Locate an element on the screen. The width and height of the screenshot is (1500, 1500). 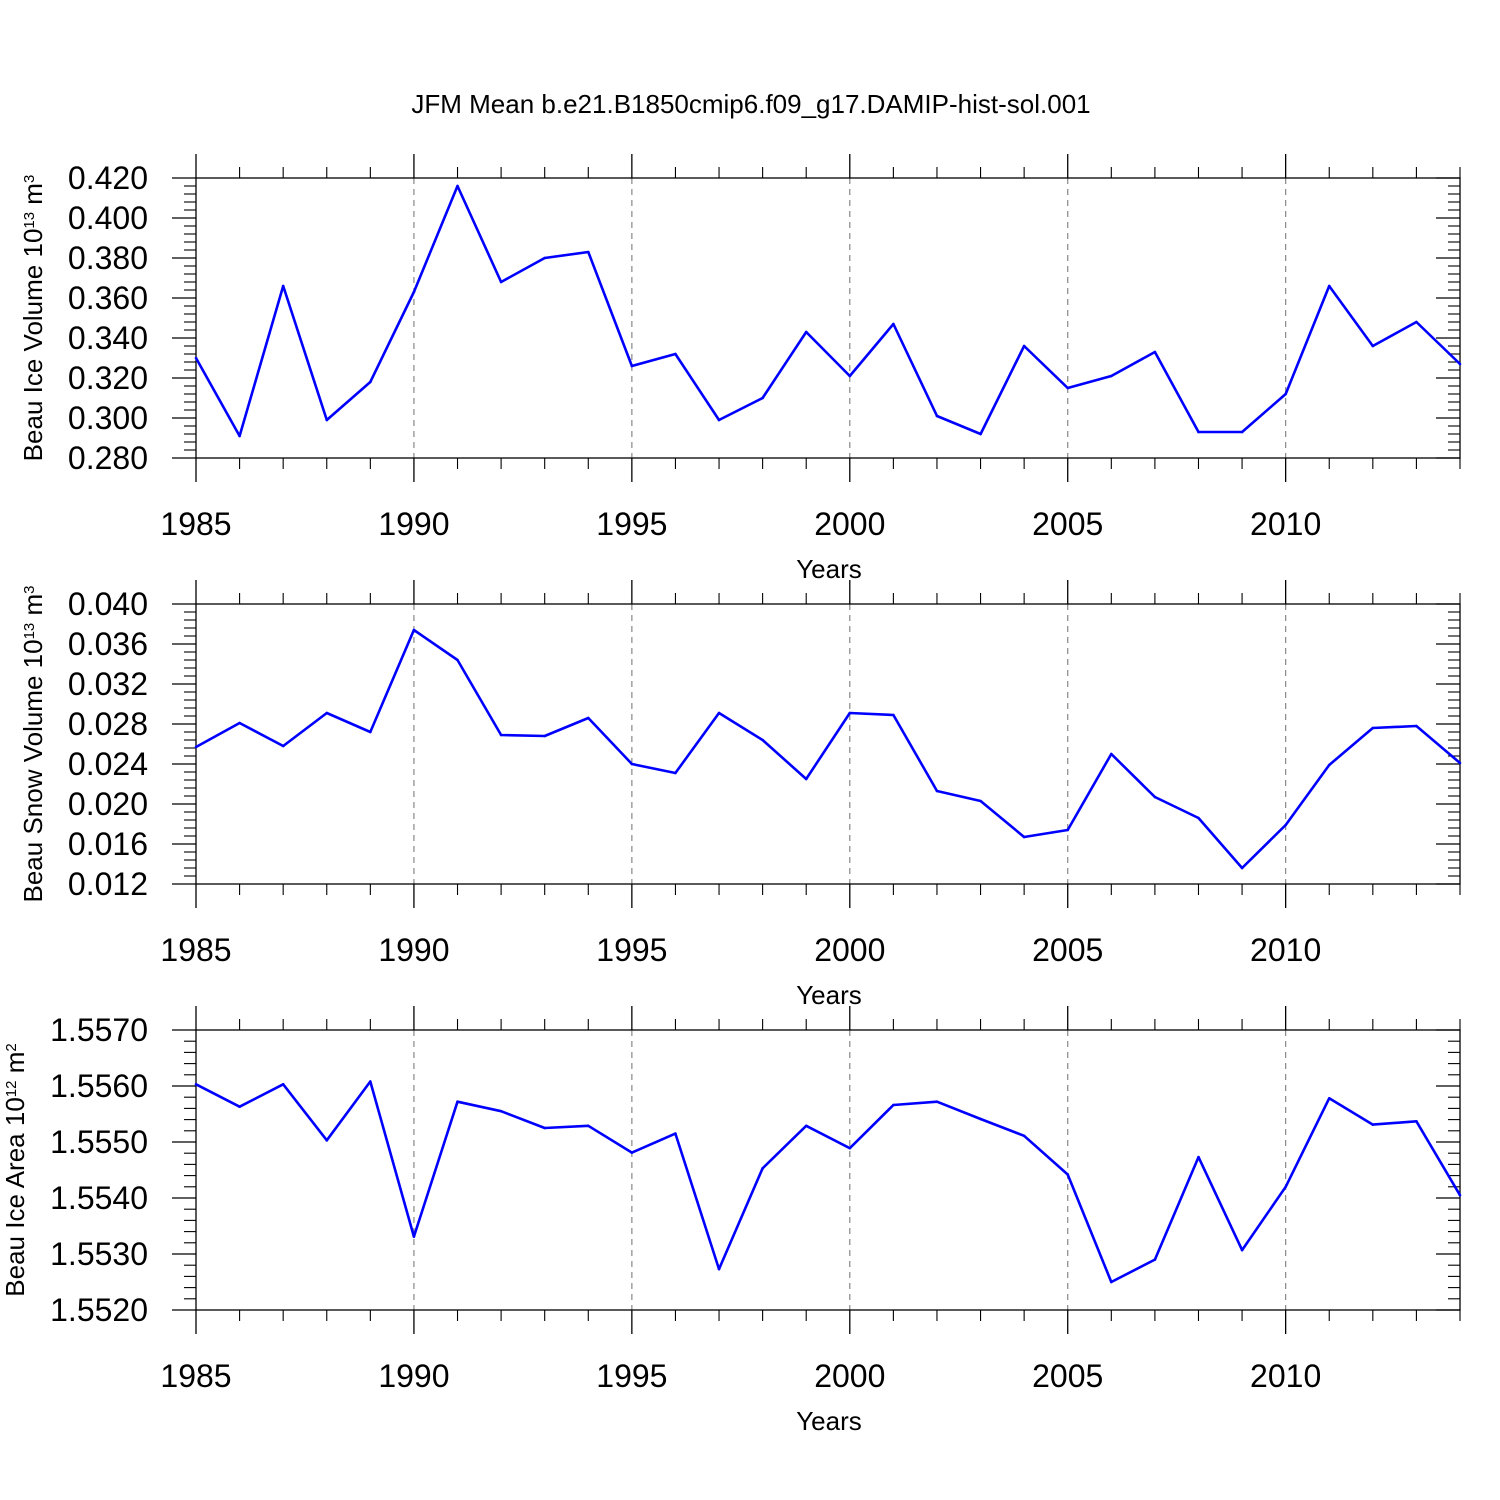
y-tick-label: 0.320 is located at coordinates (108, 378).